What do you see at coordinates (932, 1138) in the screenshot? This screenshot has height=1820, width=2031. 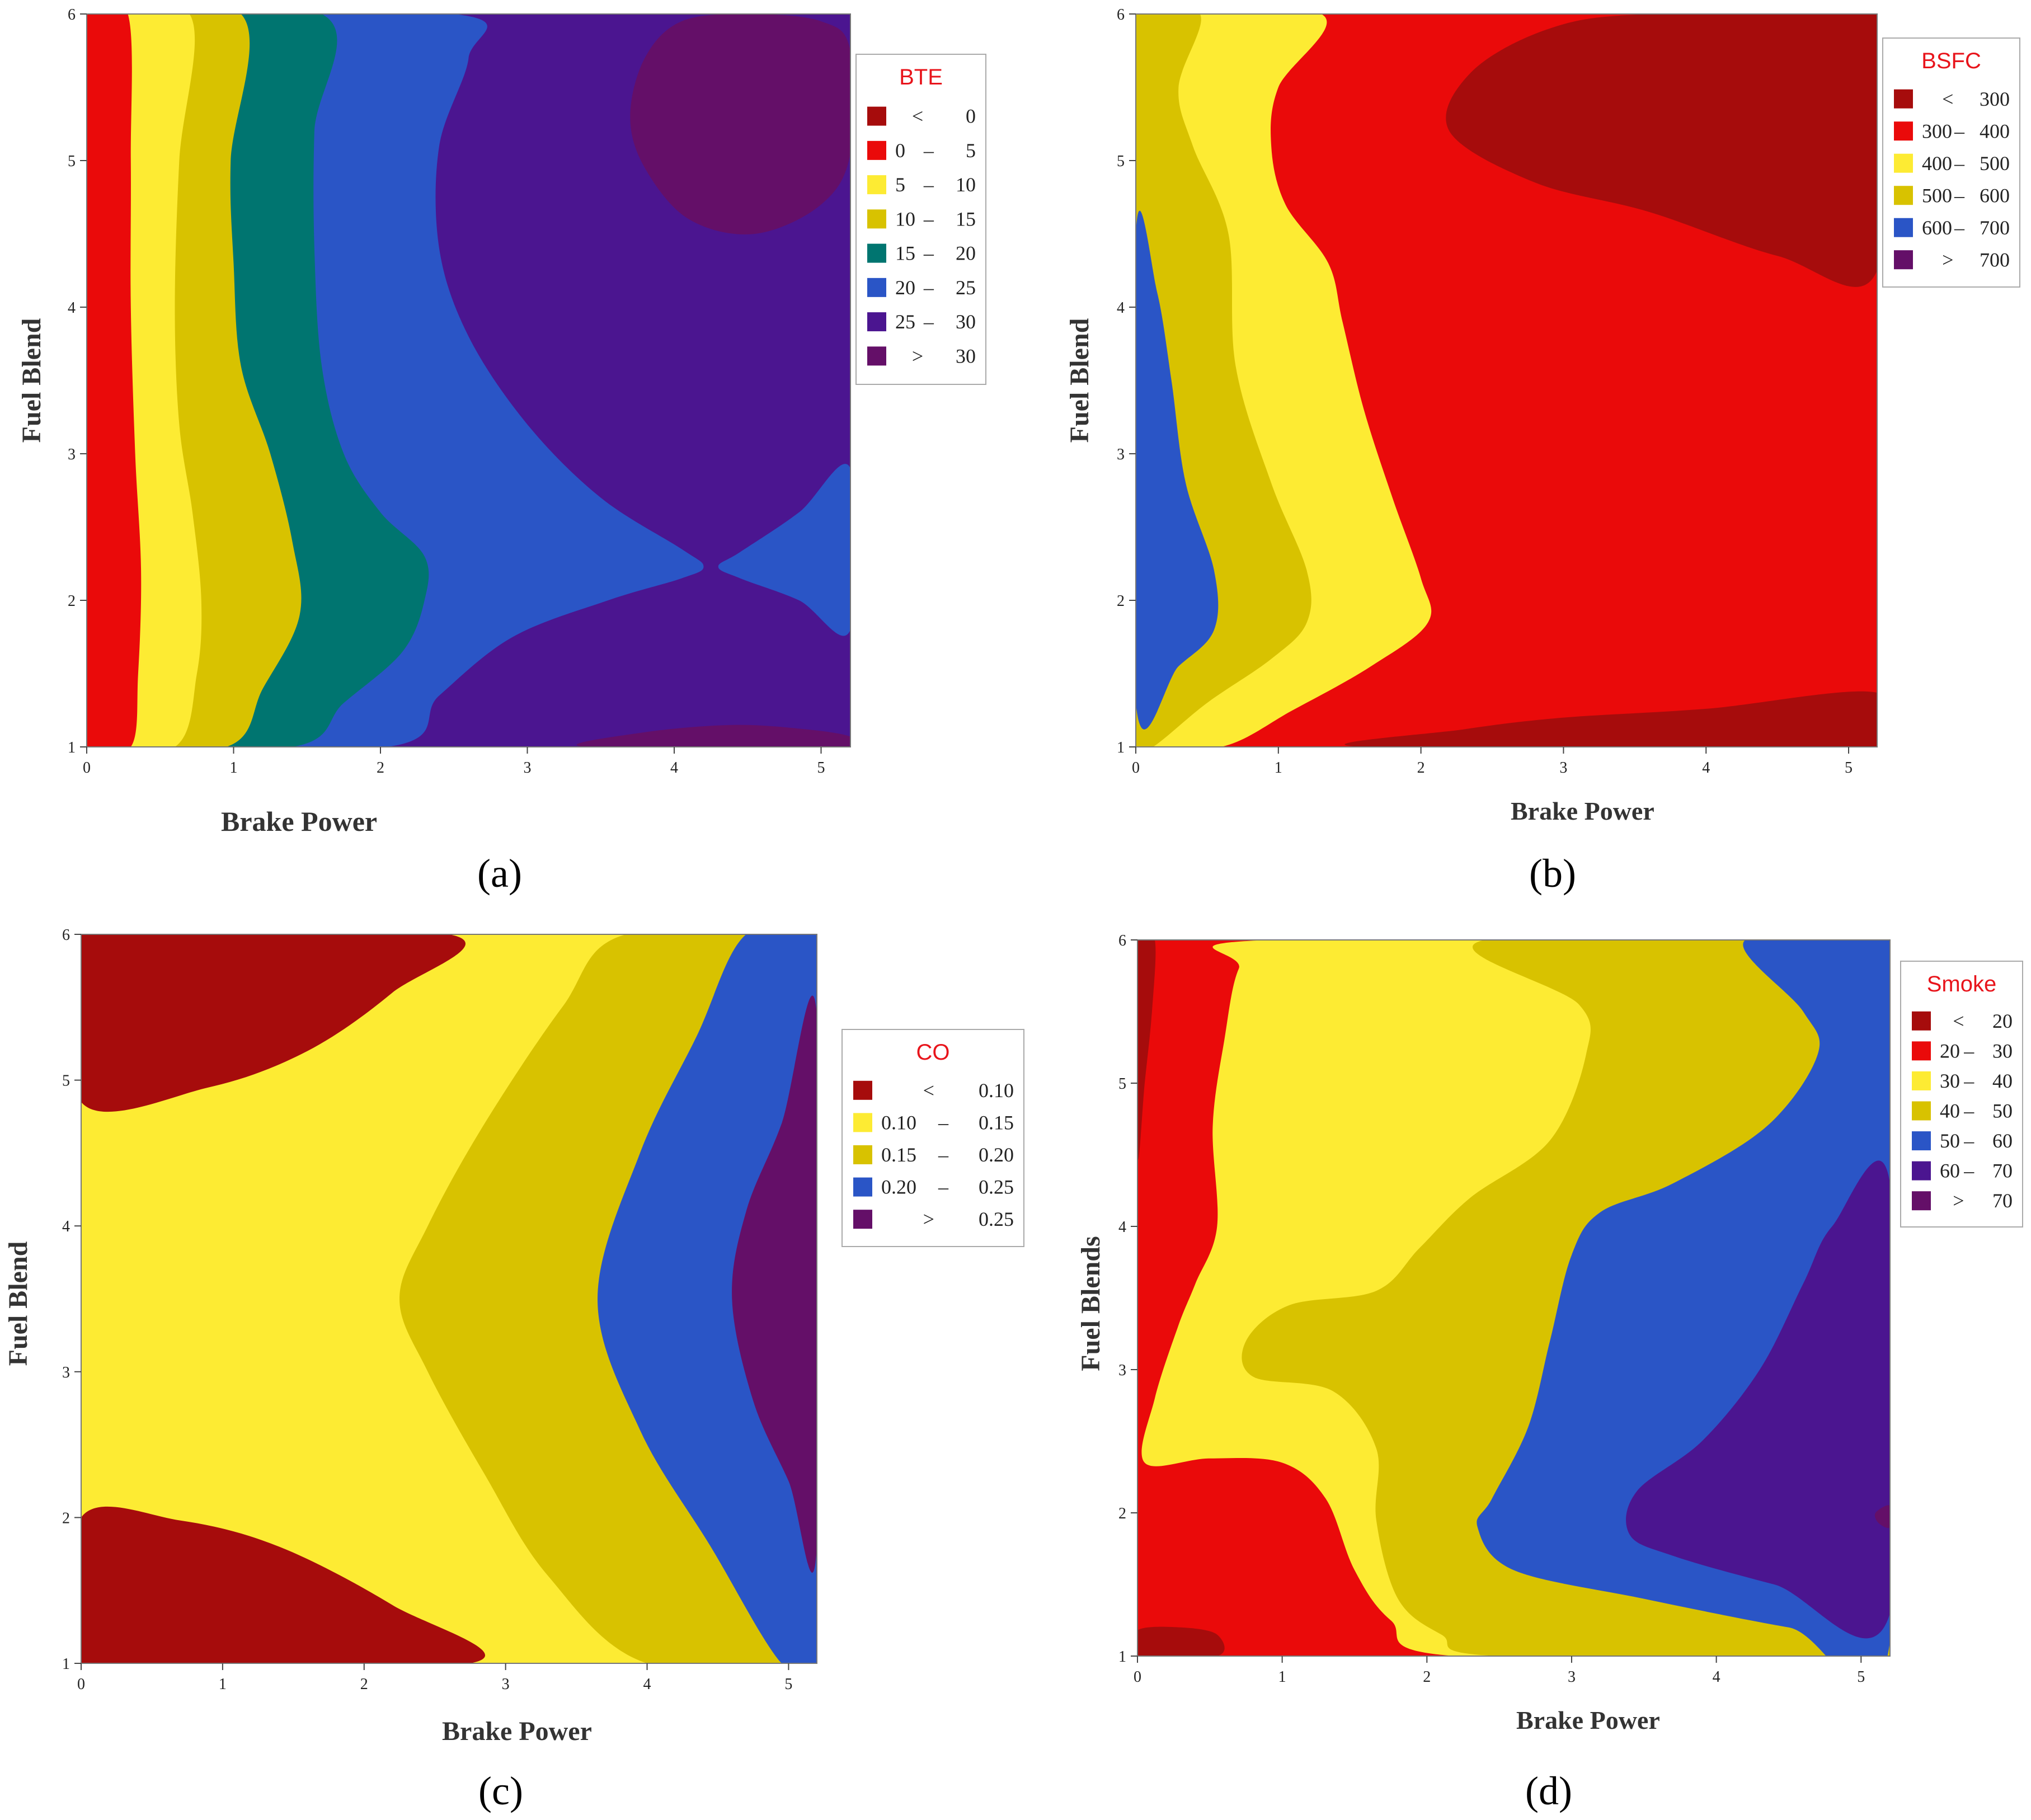 I see `legend-c: CO< 0.100.10–0.150.15–0.200.20–0.25> 0.25` at bounding box center [932, 1138].